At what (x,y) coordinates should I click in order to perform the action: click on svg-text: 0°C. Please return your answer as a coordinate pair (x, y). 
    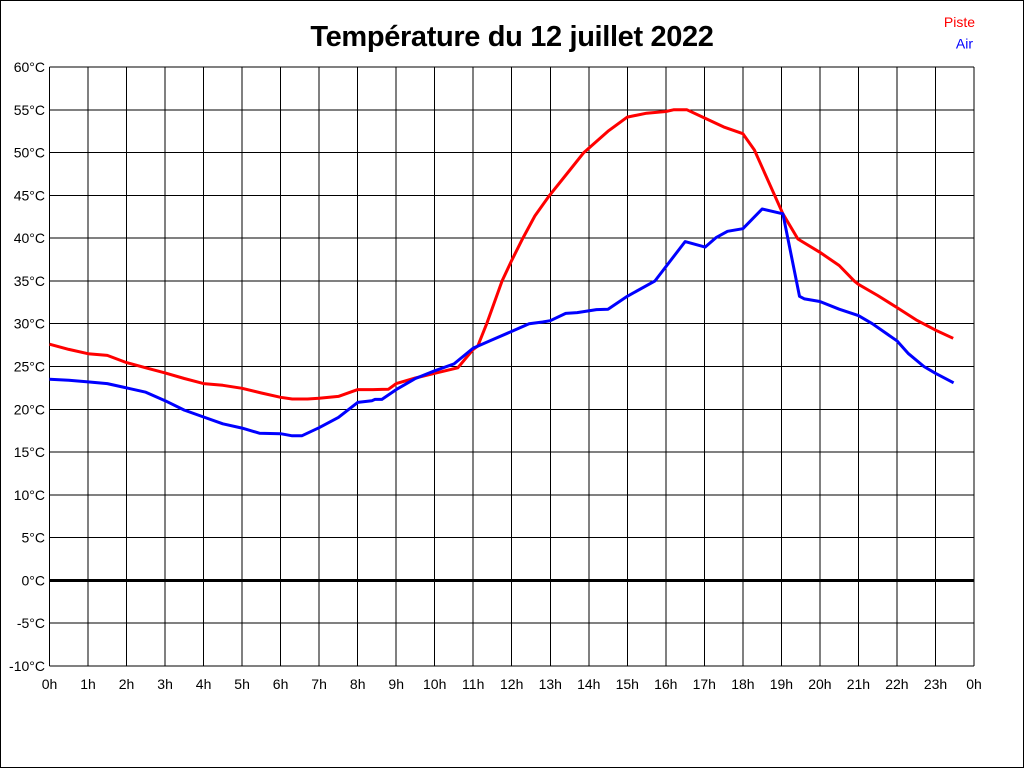
    Looking at the image, I should click on (34, 580).